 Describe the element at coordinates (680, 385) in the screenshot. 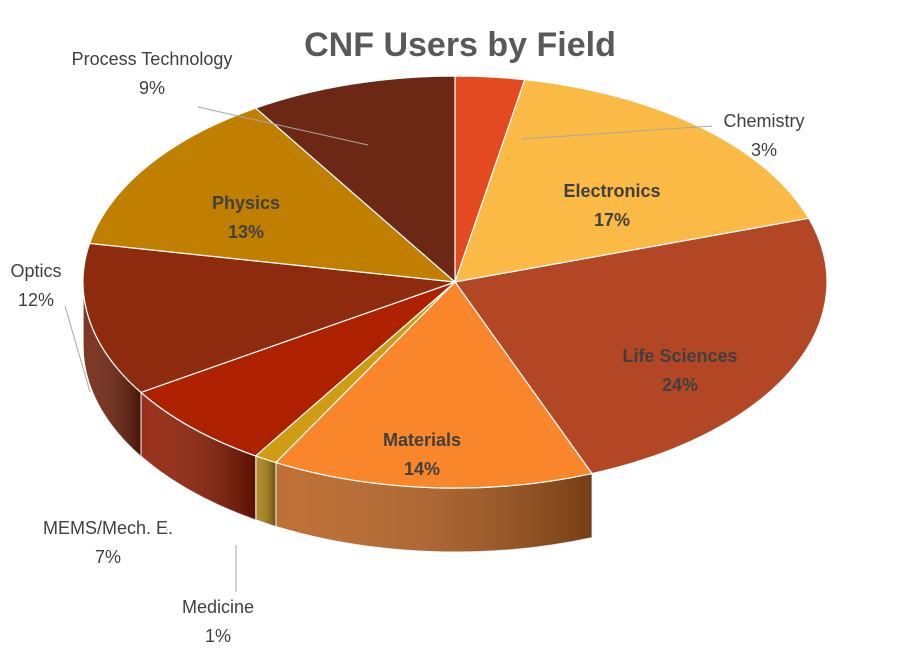

I see `slice-percent-life-sciences: 24%` at that location.